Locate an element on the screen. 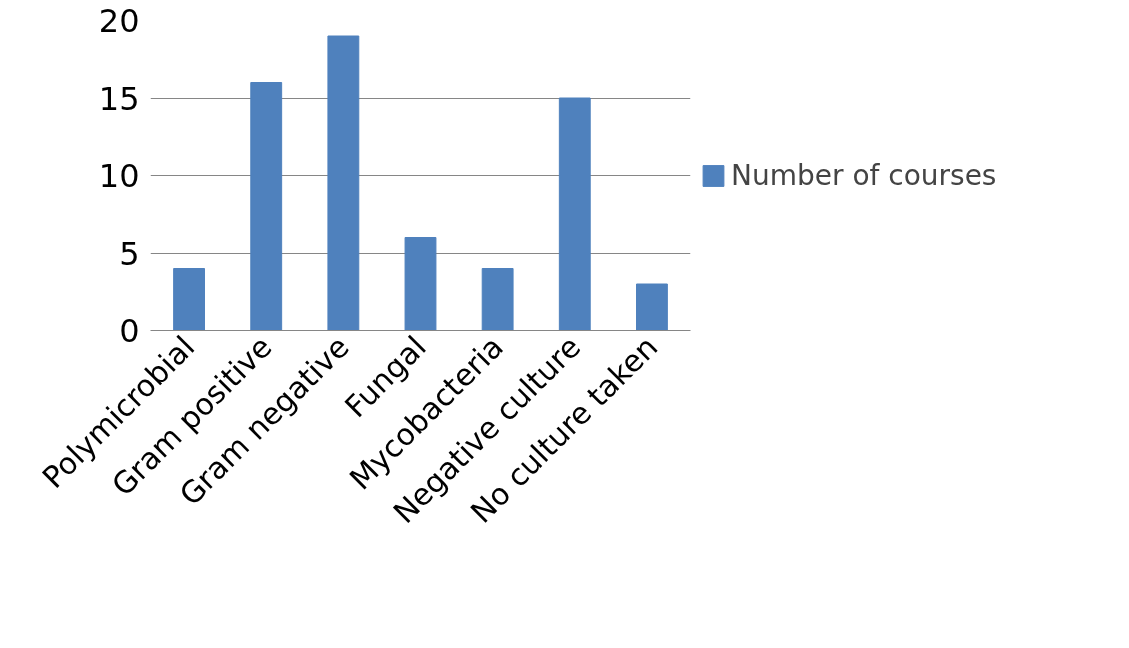  legend-label: Number of courses is located at coordinates (864, 175).